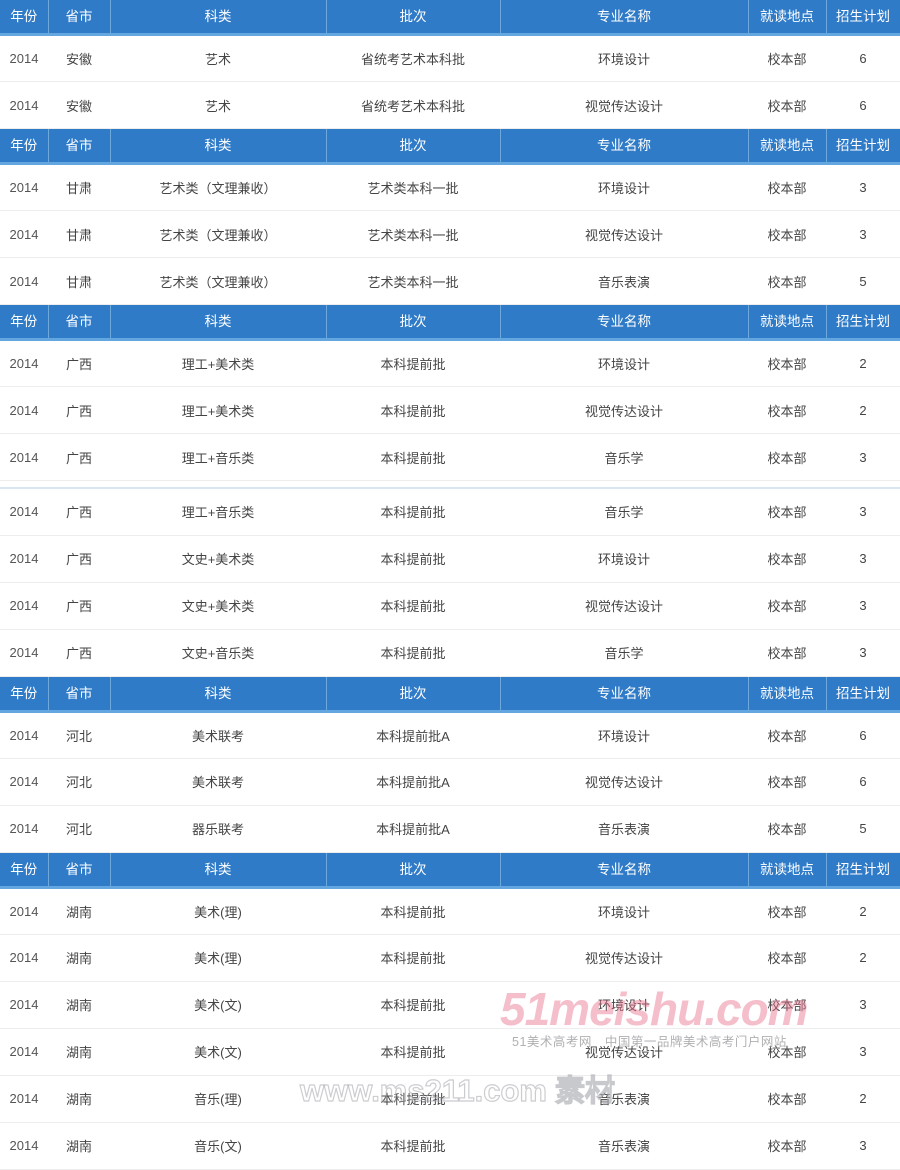  I want to click on cell-prov: 河北, so click(79, 782).